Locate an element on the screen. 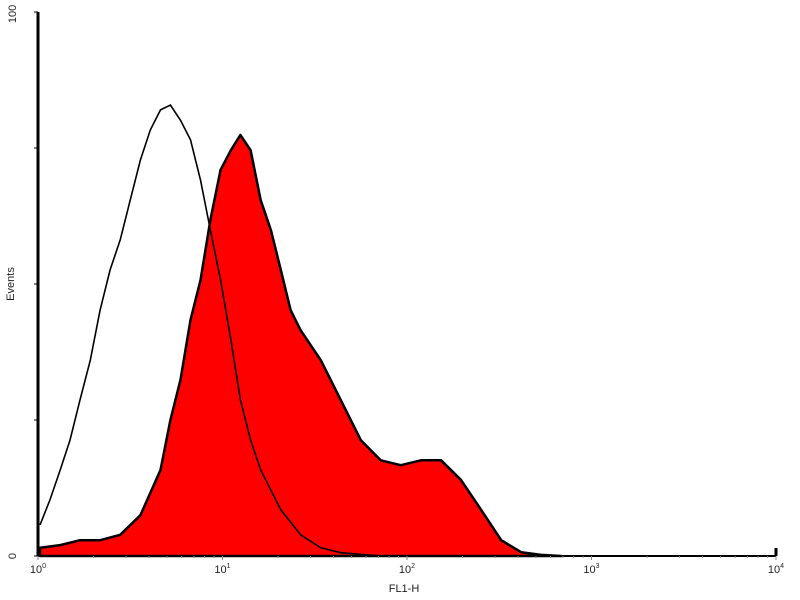  x-tick-label: 10³ is located at coordinates (591, 569).